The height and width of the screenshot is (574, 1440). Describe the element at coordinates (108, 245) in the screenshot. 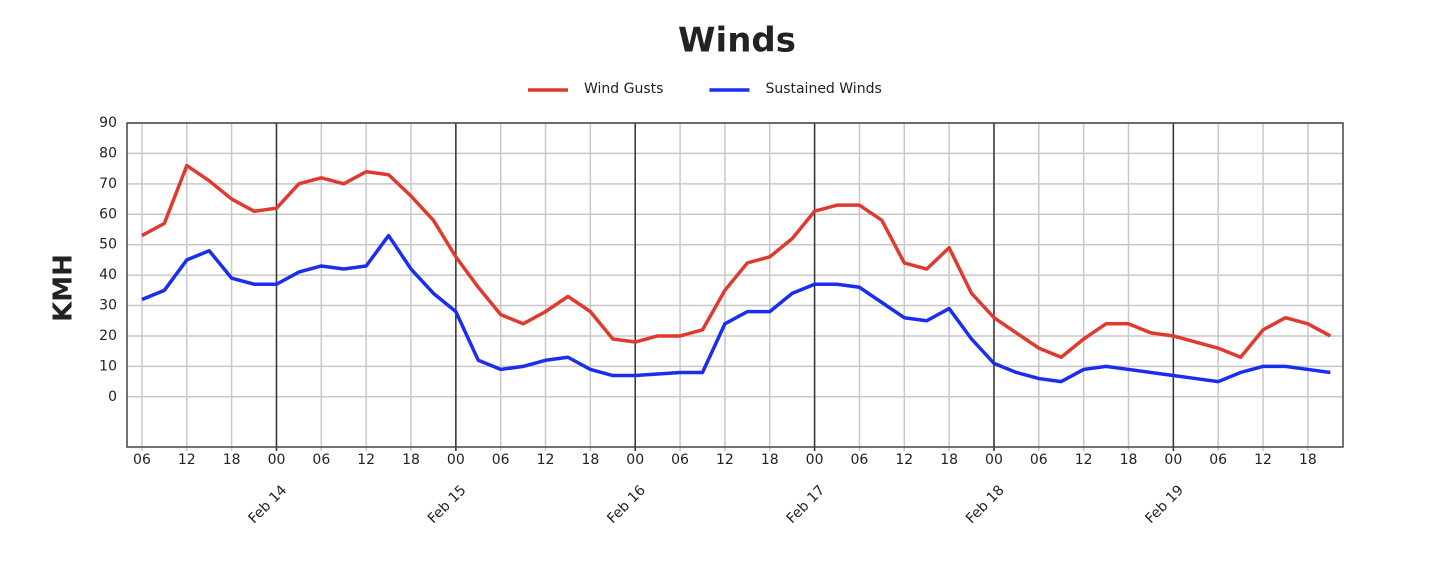

I see `y-tick-label: 50` at that location.